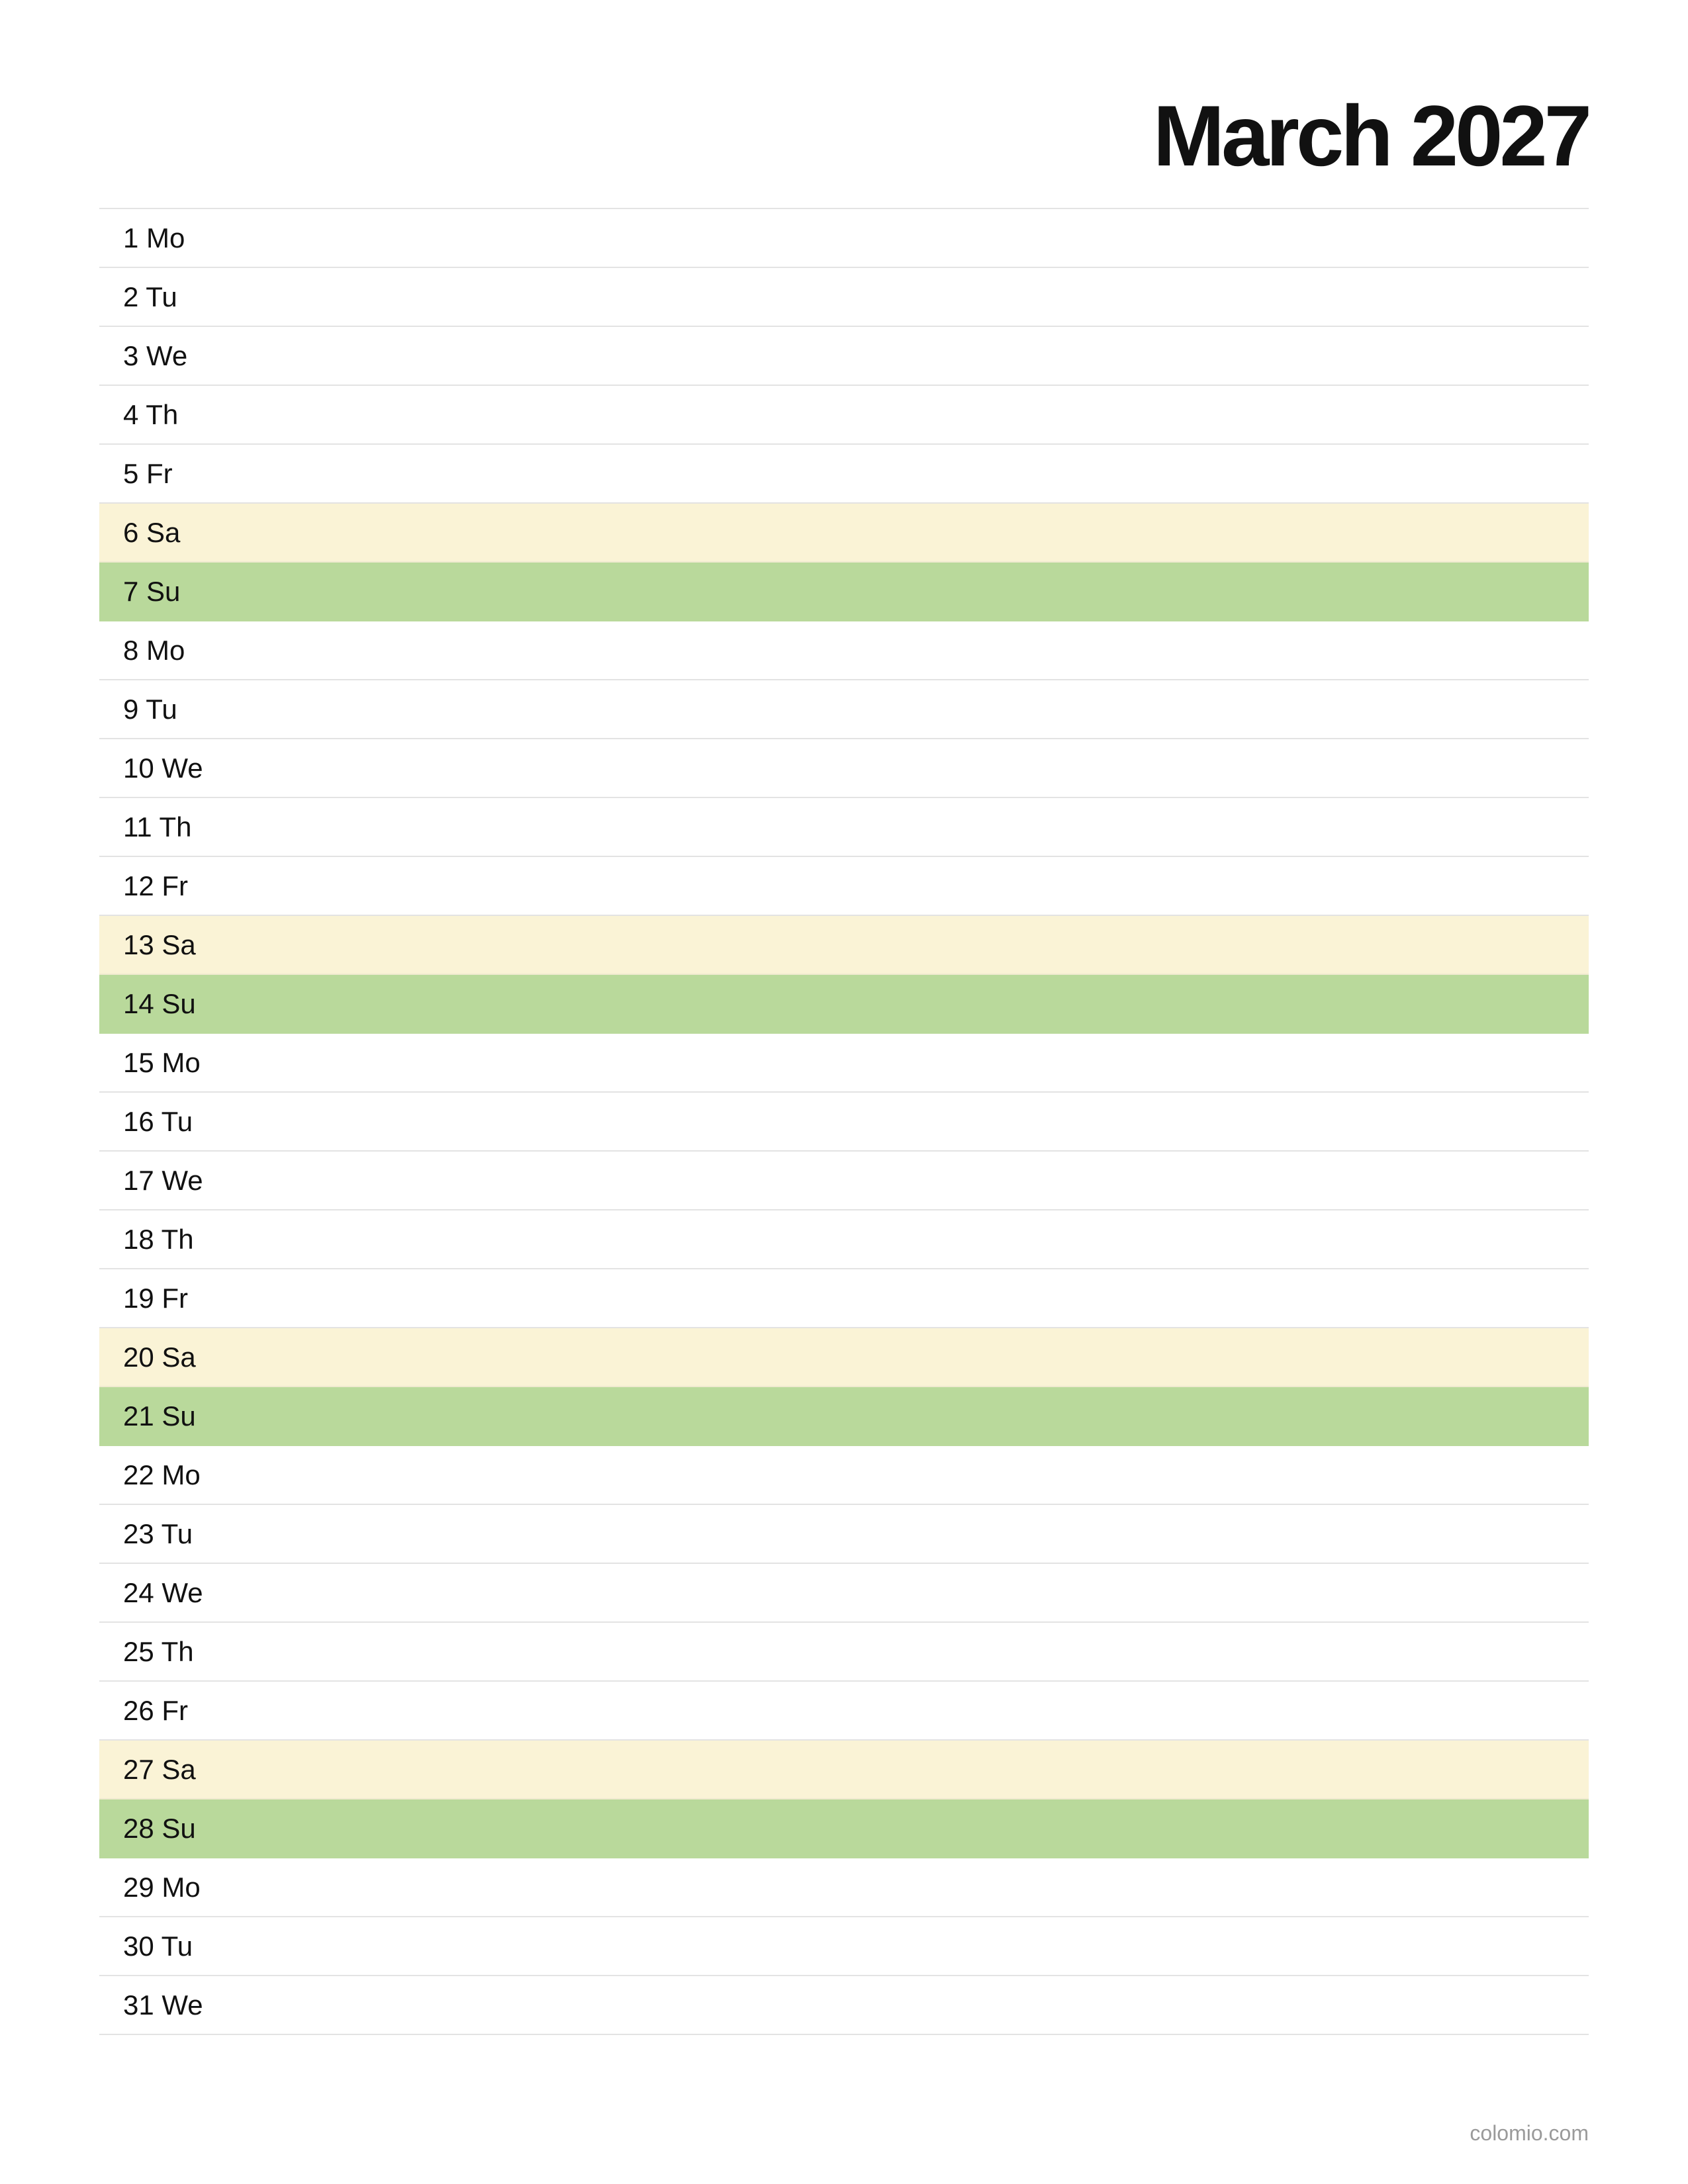  I want to click on day-row: 9 Tu, so click(844, 709).